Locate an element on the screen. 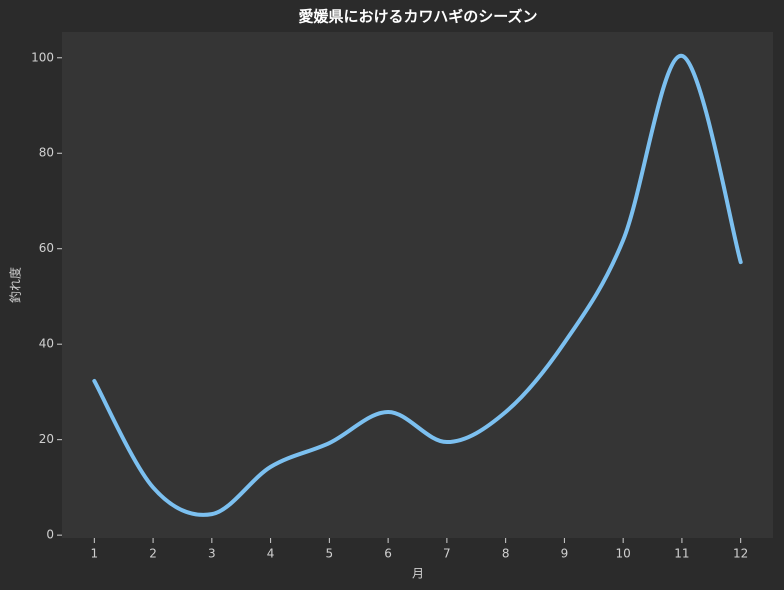 This screenshot has width=784, height=590. y-tick-label: 0 is located at coordinates (50, 535).